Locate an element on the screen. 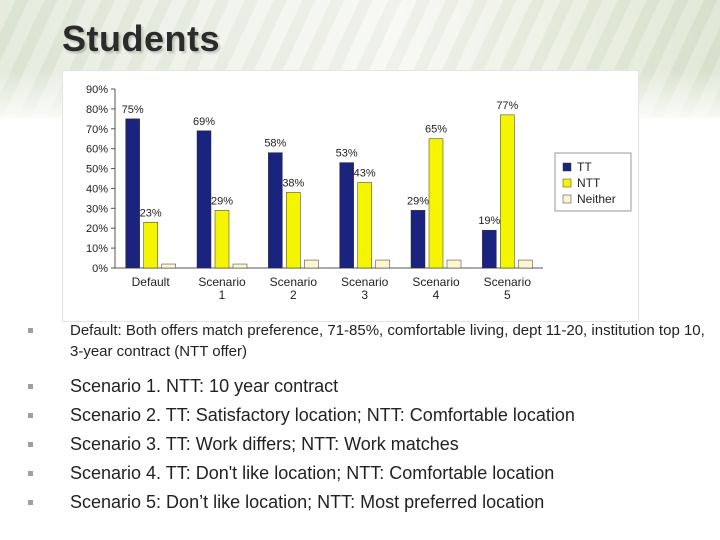 The width and height of the screenshot is (720, 540). y-tick-label: 0% is located at coordinates (100, 269).